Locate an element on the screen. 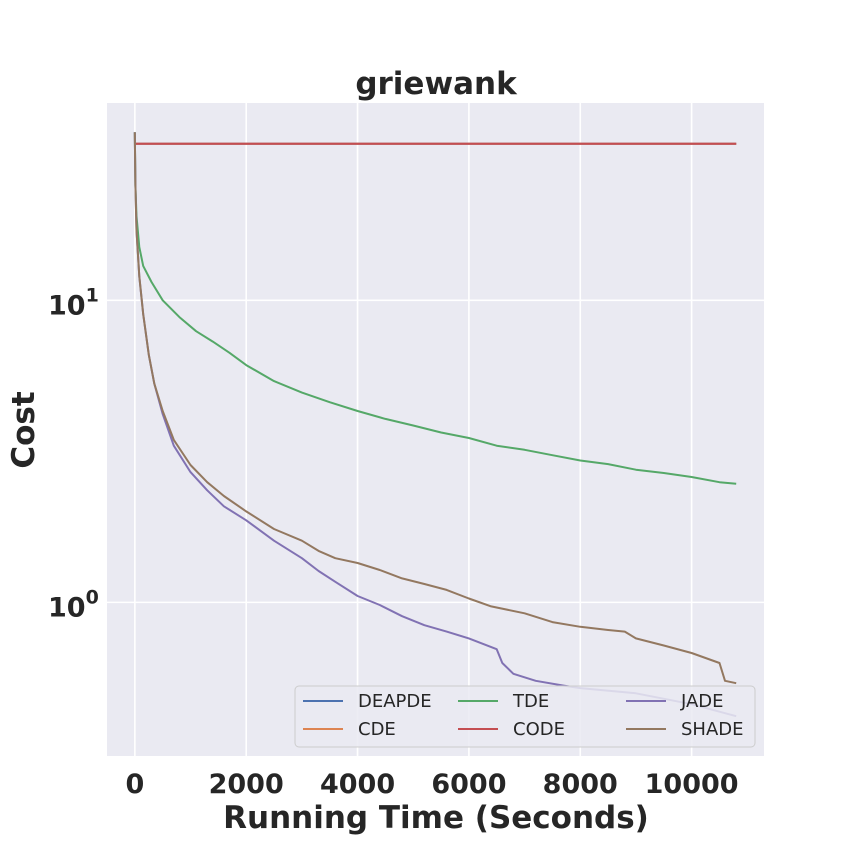  legend-label: CODE is located at coordinates (539, 729).